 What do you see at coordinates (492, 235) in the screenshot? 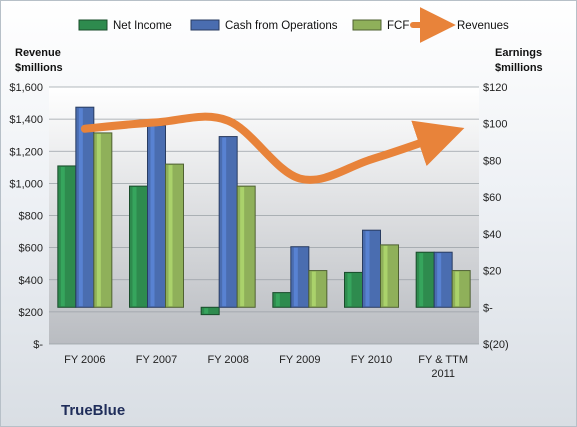
I see `right-tick-label: $40` at bounding box center [492, 235].